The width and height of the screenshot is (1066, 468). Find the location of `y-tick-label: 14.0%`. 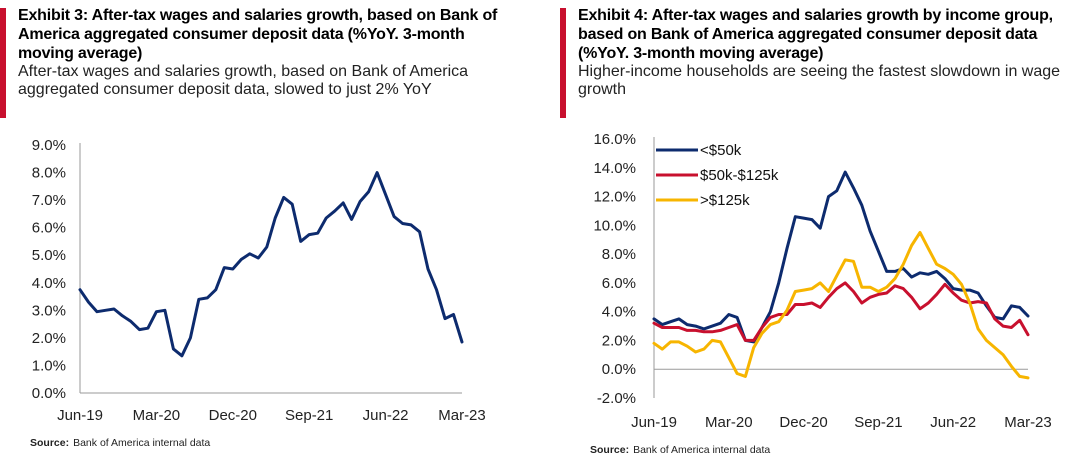

y-tick-label: 14.0% is located at coordinates (614, 168).